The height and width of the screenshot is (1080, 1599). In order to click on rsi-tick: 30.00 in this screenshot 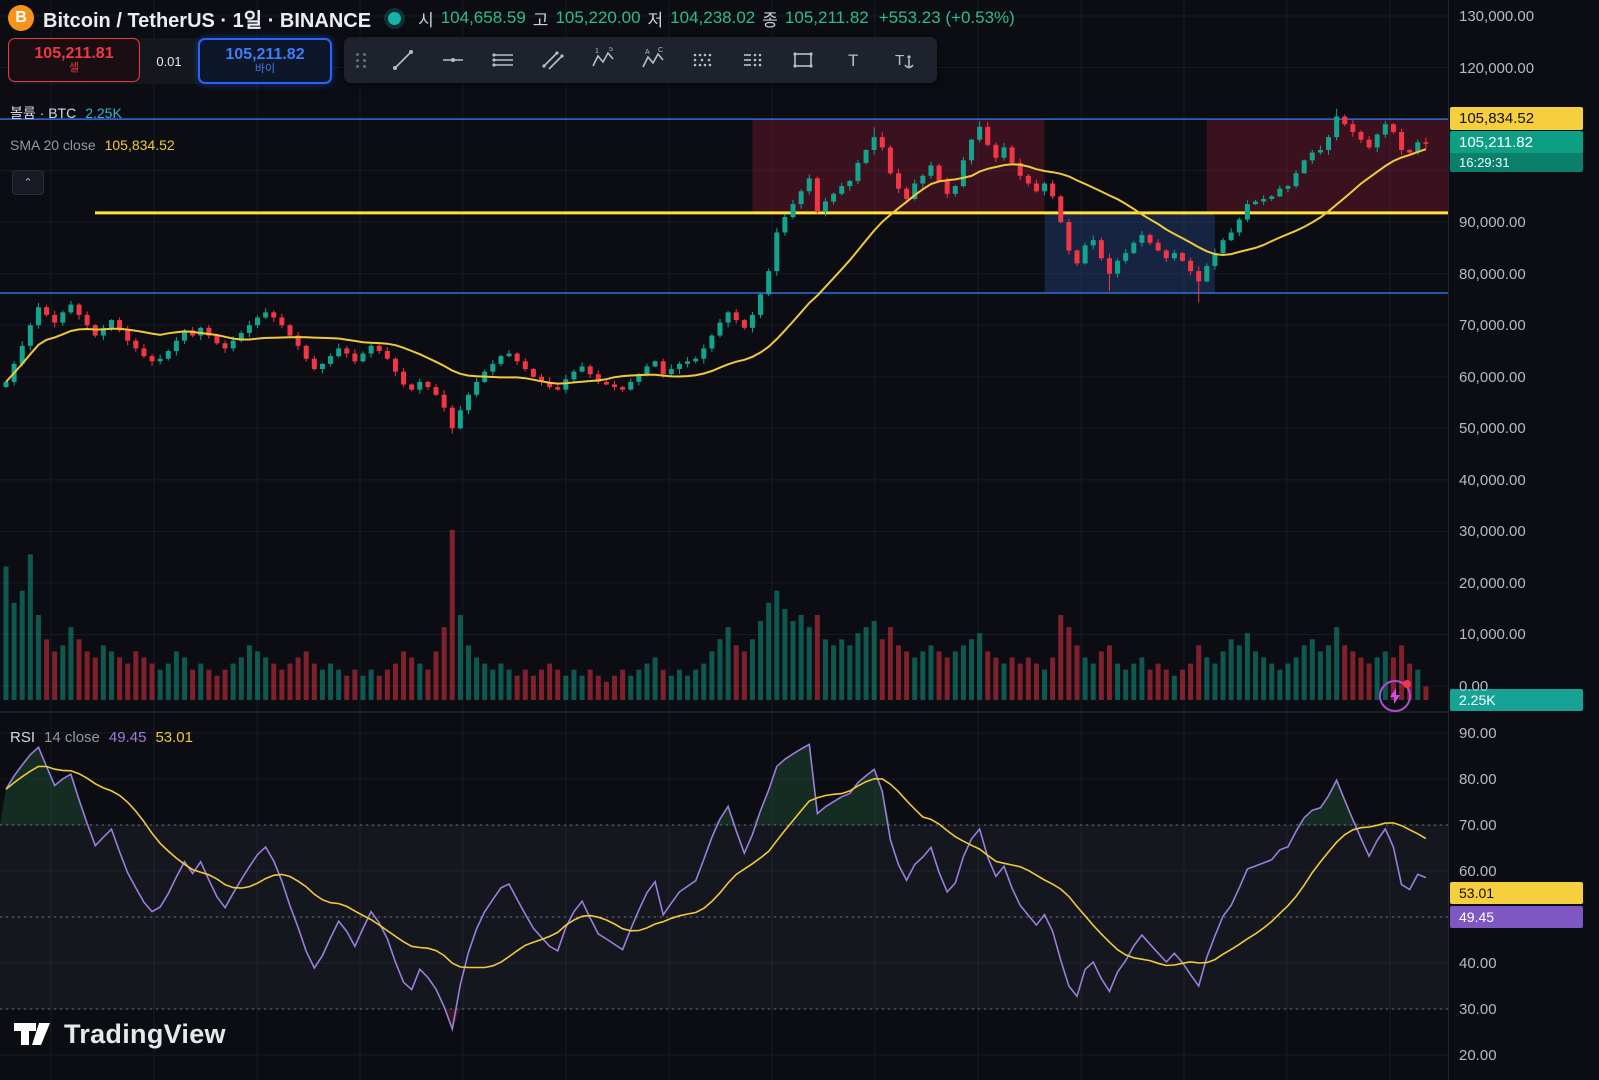, I will do `click(1478, 1009)`.